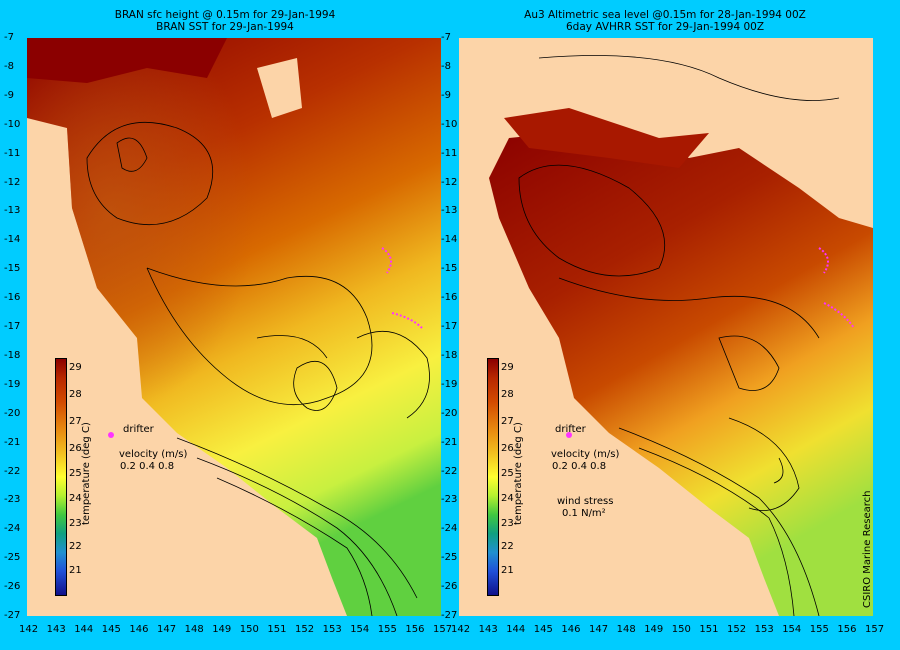 This screenshot has height=650, width=900. I want to click on y-tick-label-left: -24, so click(12, 529).